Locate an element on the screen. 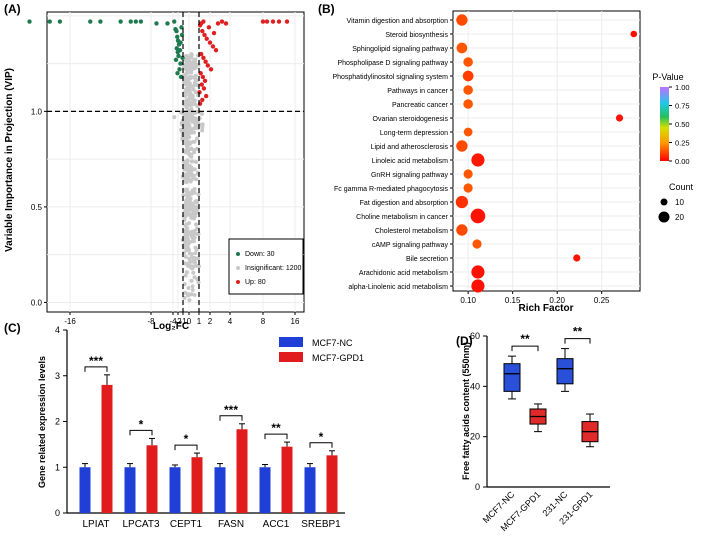 The height and width of the screenshot is (539, 718). colorbar-tick-label: 1.00 is located at coordinates (682, 87).